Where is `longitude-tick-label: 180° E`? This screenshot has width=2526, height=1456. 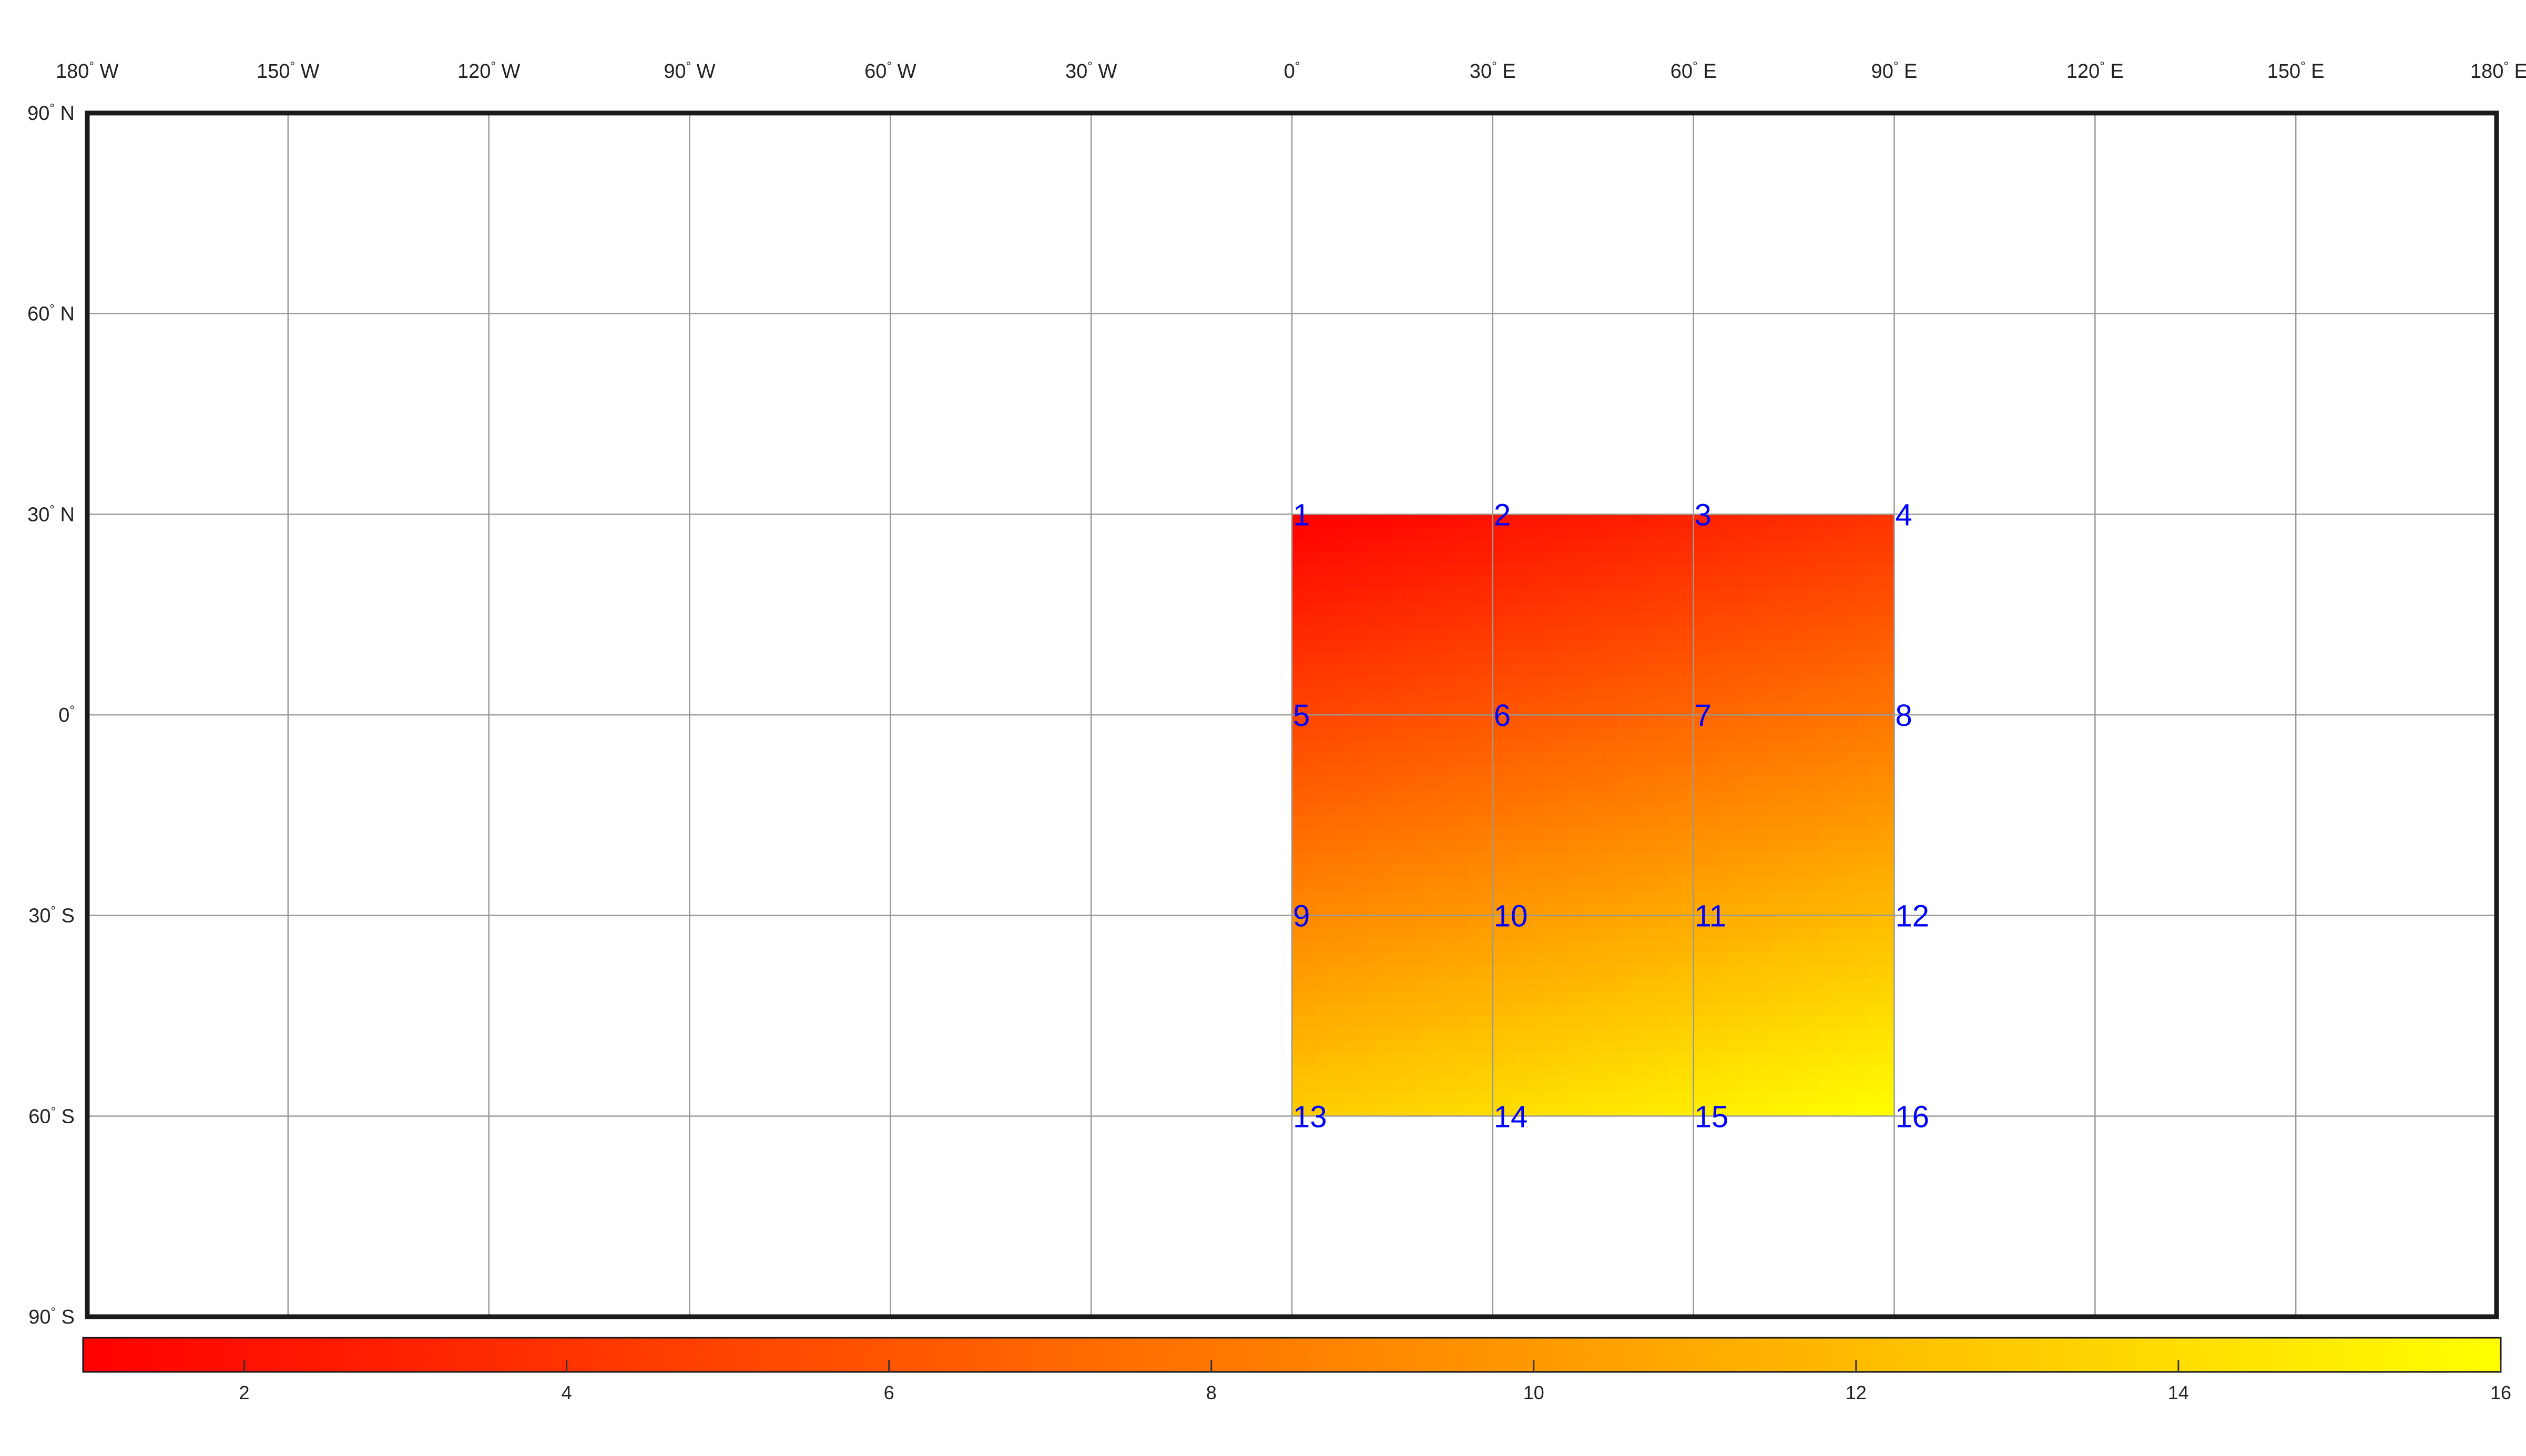
longitude-tick-label: 180° E is located at coordinates (2498, 71).